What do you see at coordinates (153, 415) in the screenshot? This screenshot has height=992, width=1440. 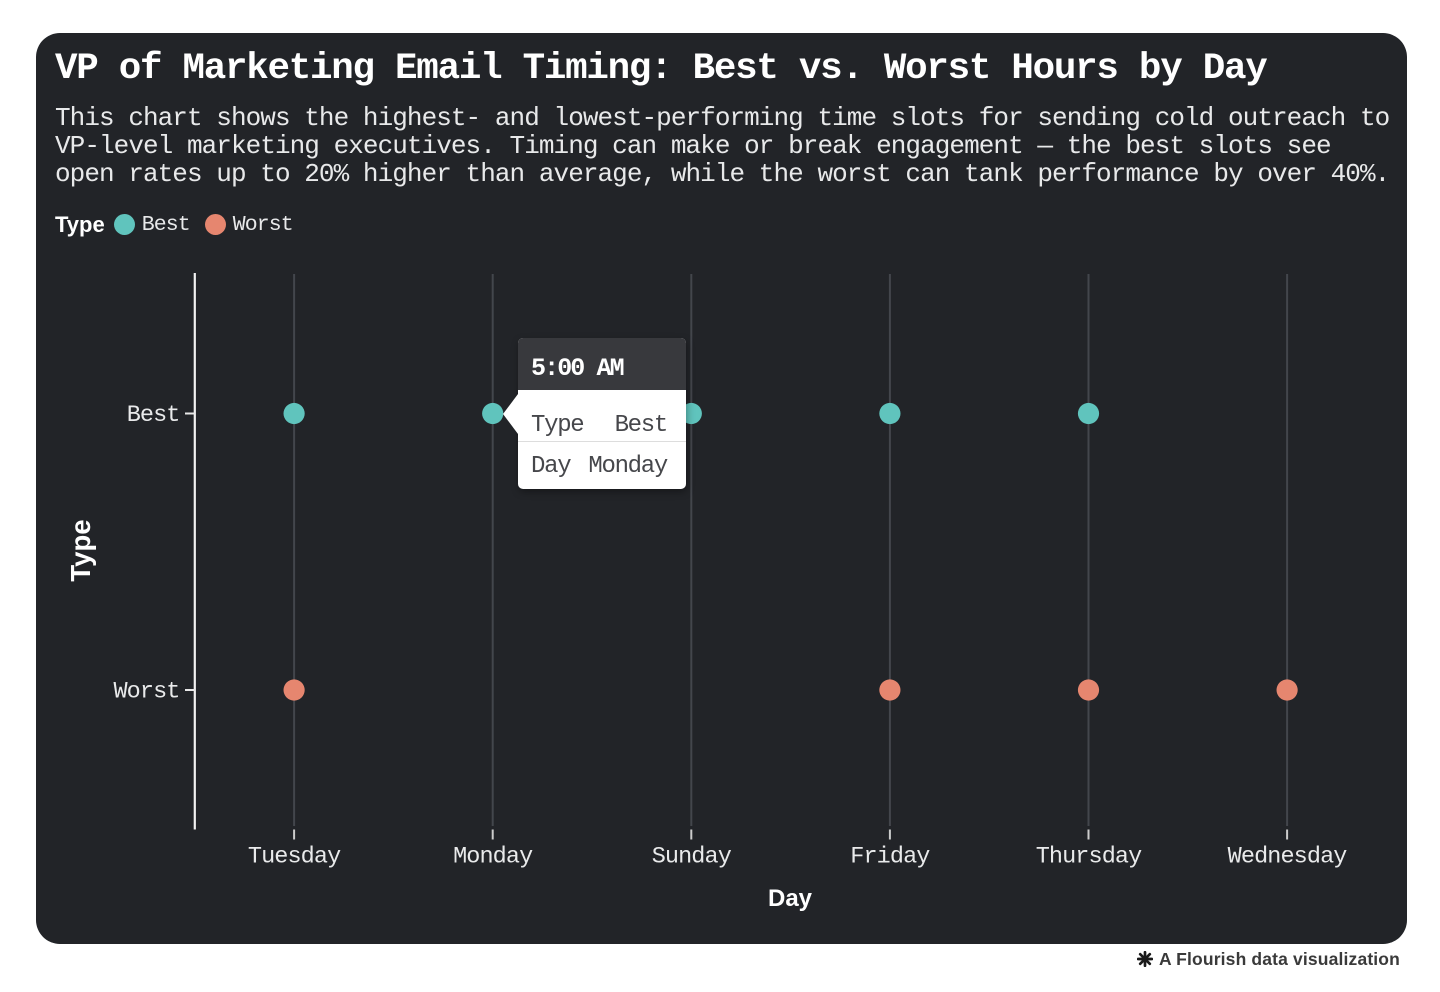 I see `svg-text: Best` at bounding box center [153, 415].